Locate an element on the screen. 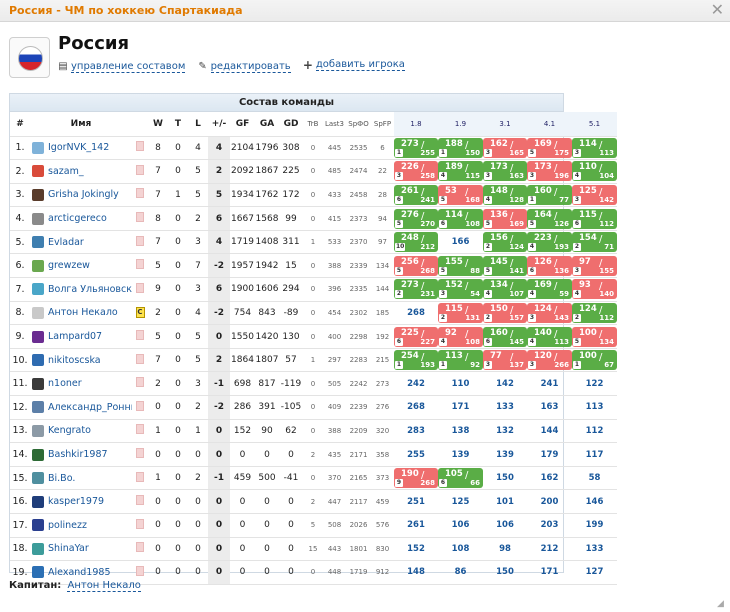 The height and width of the screenshot is (612, 730). game-score: 122 is located at coordinates (594, 383).